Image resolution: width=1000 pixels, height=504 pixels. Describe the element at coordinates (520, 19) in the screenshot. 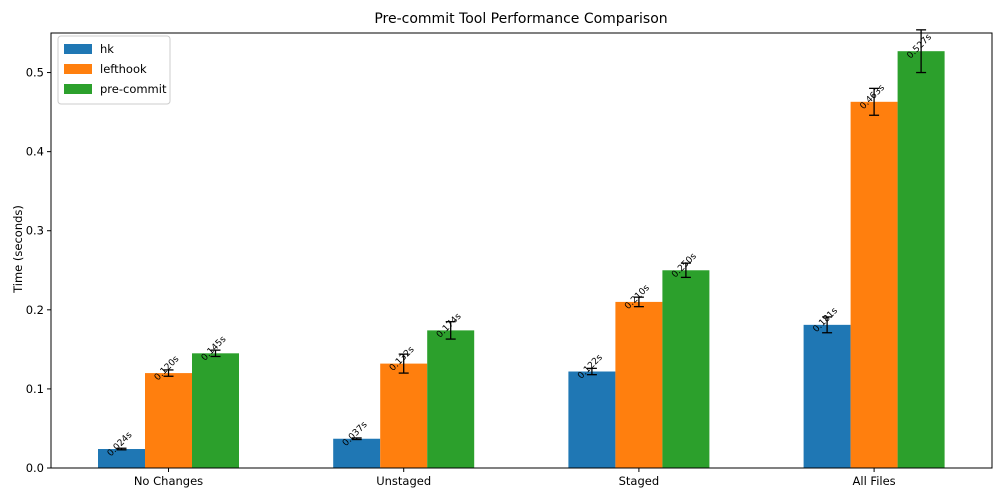

I see `chart-title: Pre-commit Tool Performance Comparison` at that location.